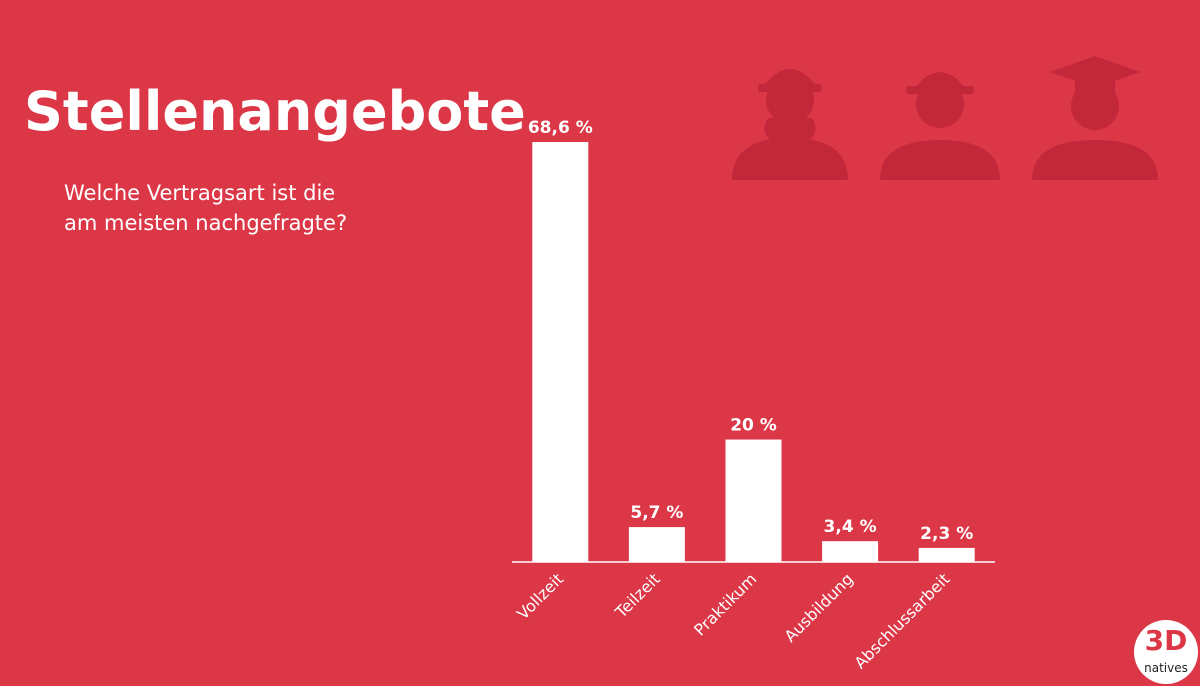 This screenshot has height=686, width=1200. What do you see at coordinates (901, 620) in the screenshot?
I see `x-tick-label: Abschlussarbeit` at bounding box center [901, 620].